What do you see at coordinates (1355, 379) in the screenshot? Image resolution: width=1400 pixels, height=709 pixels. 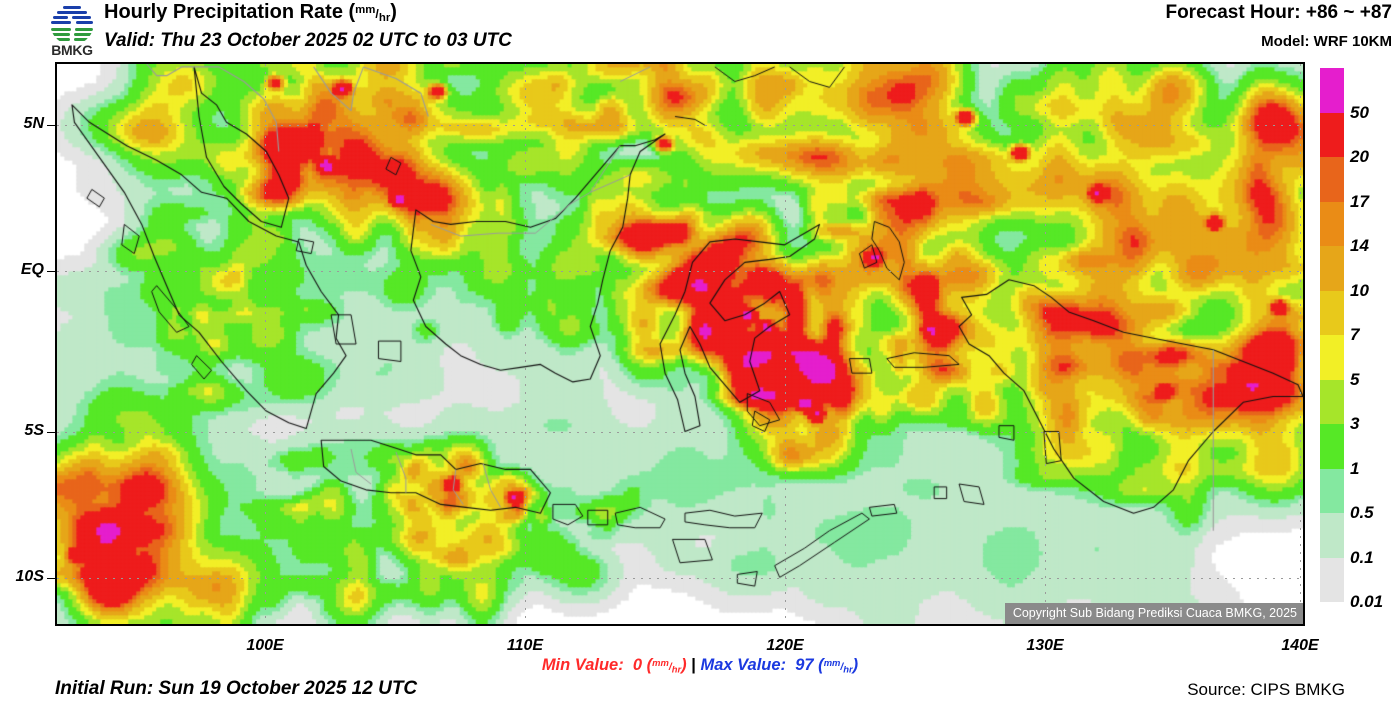 I see `colorbar-tick-label: 5` at bounding box center [1355, 379].